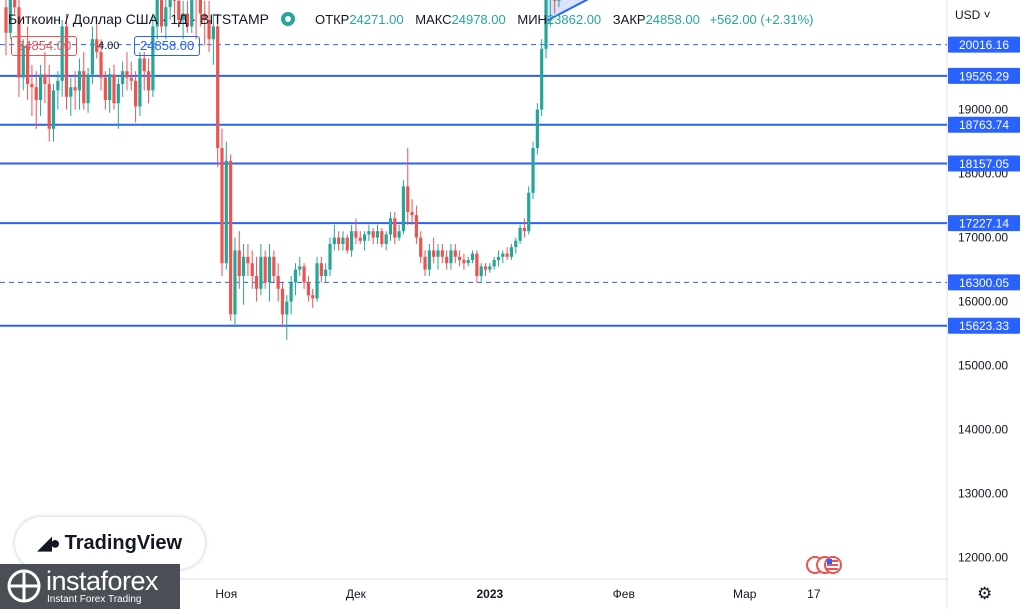 This screenshot has width=1027, height=609. Describe the element at coordinates (332, 19) in the screenshot. I see `open-label: ОТКР` at that location.